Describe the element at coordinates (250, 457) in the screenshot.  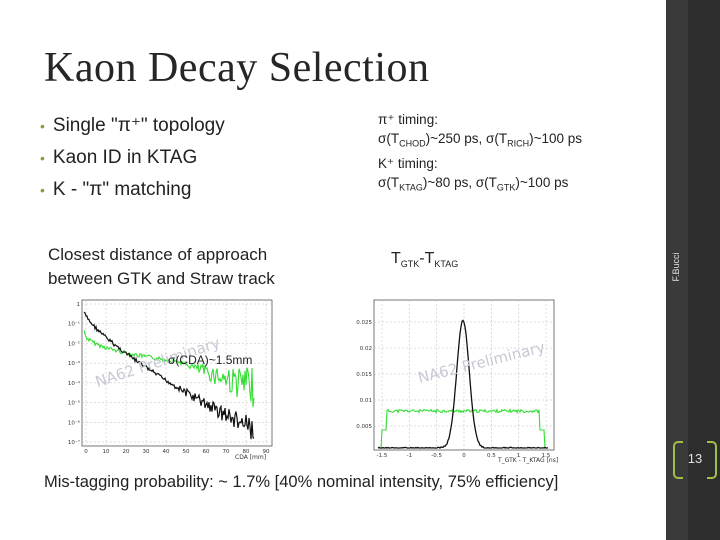
I see `cda-xlabel: CDA [mm]` at that location.